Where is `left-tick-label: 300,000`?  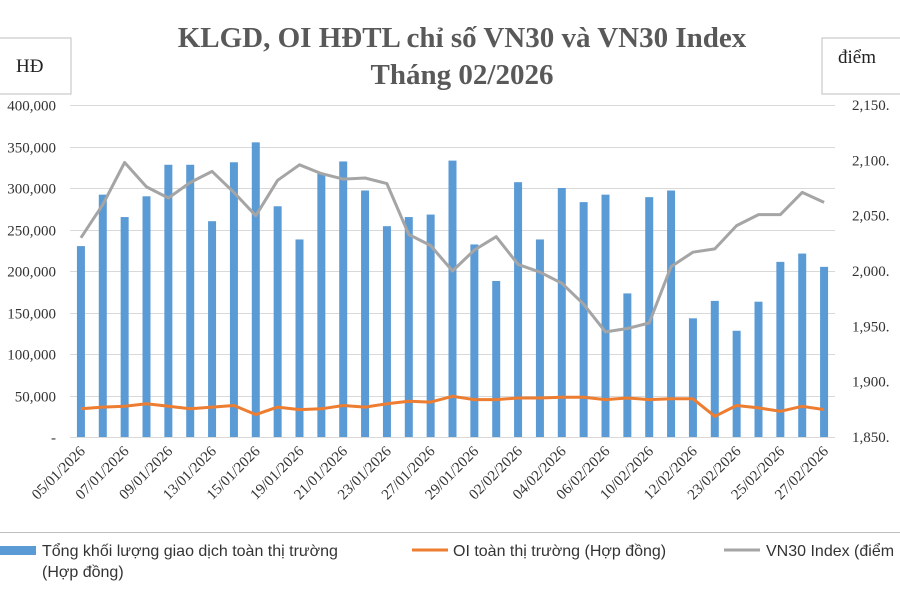 left-tick-label: 300,000 is located at coordinates (31, 190).